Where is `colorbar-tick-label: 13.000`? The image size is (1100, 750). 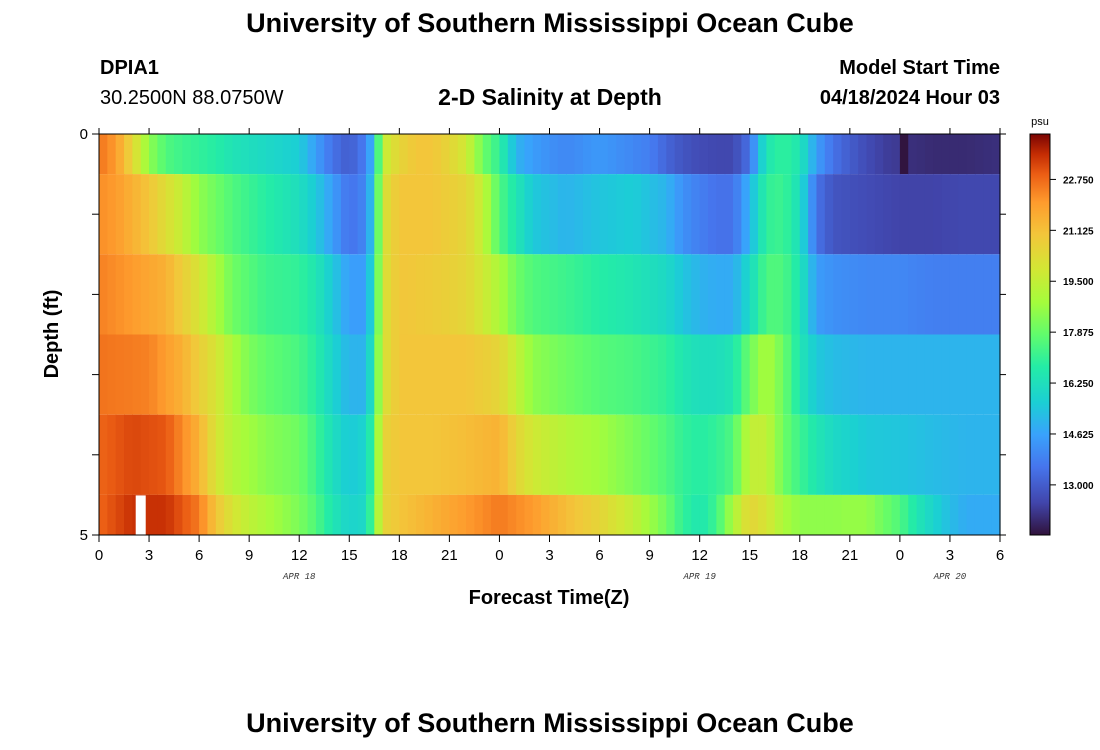 colorbar-tick-label: 13.000 is located at coordinates (1078, 486).